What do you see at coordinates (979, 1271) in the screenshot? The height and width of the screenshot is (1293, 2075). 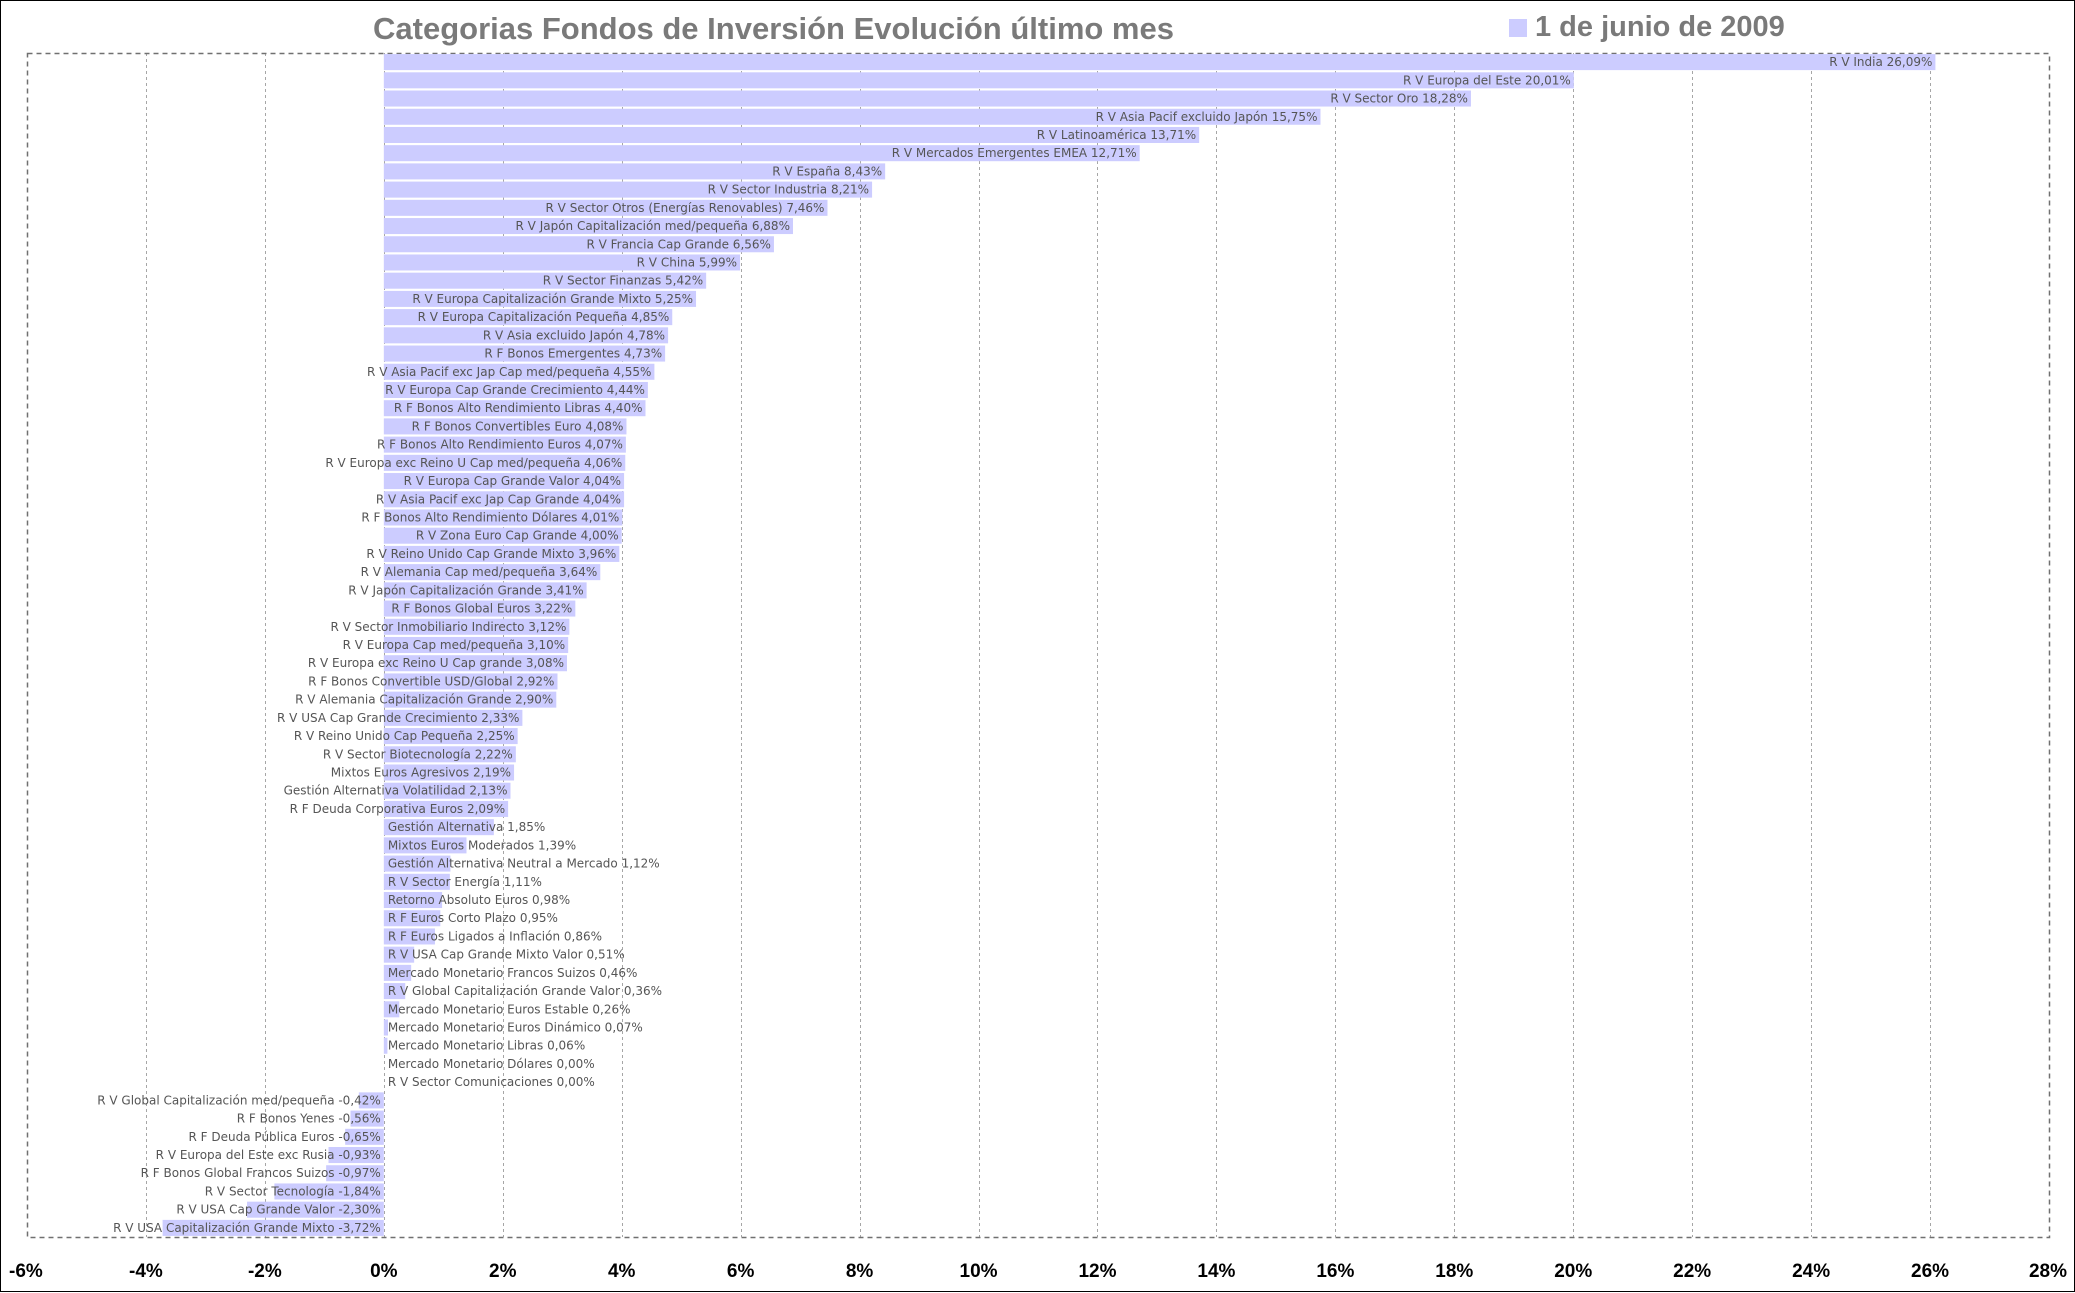 I see `x-tick-label: 10%` at bounding box center [979, 1271].